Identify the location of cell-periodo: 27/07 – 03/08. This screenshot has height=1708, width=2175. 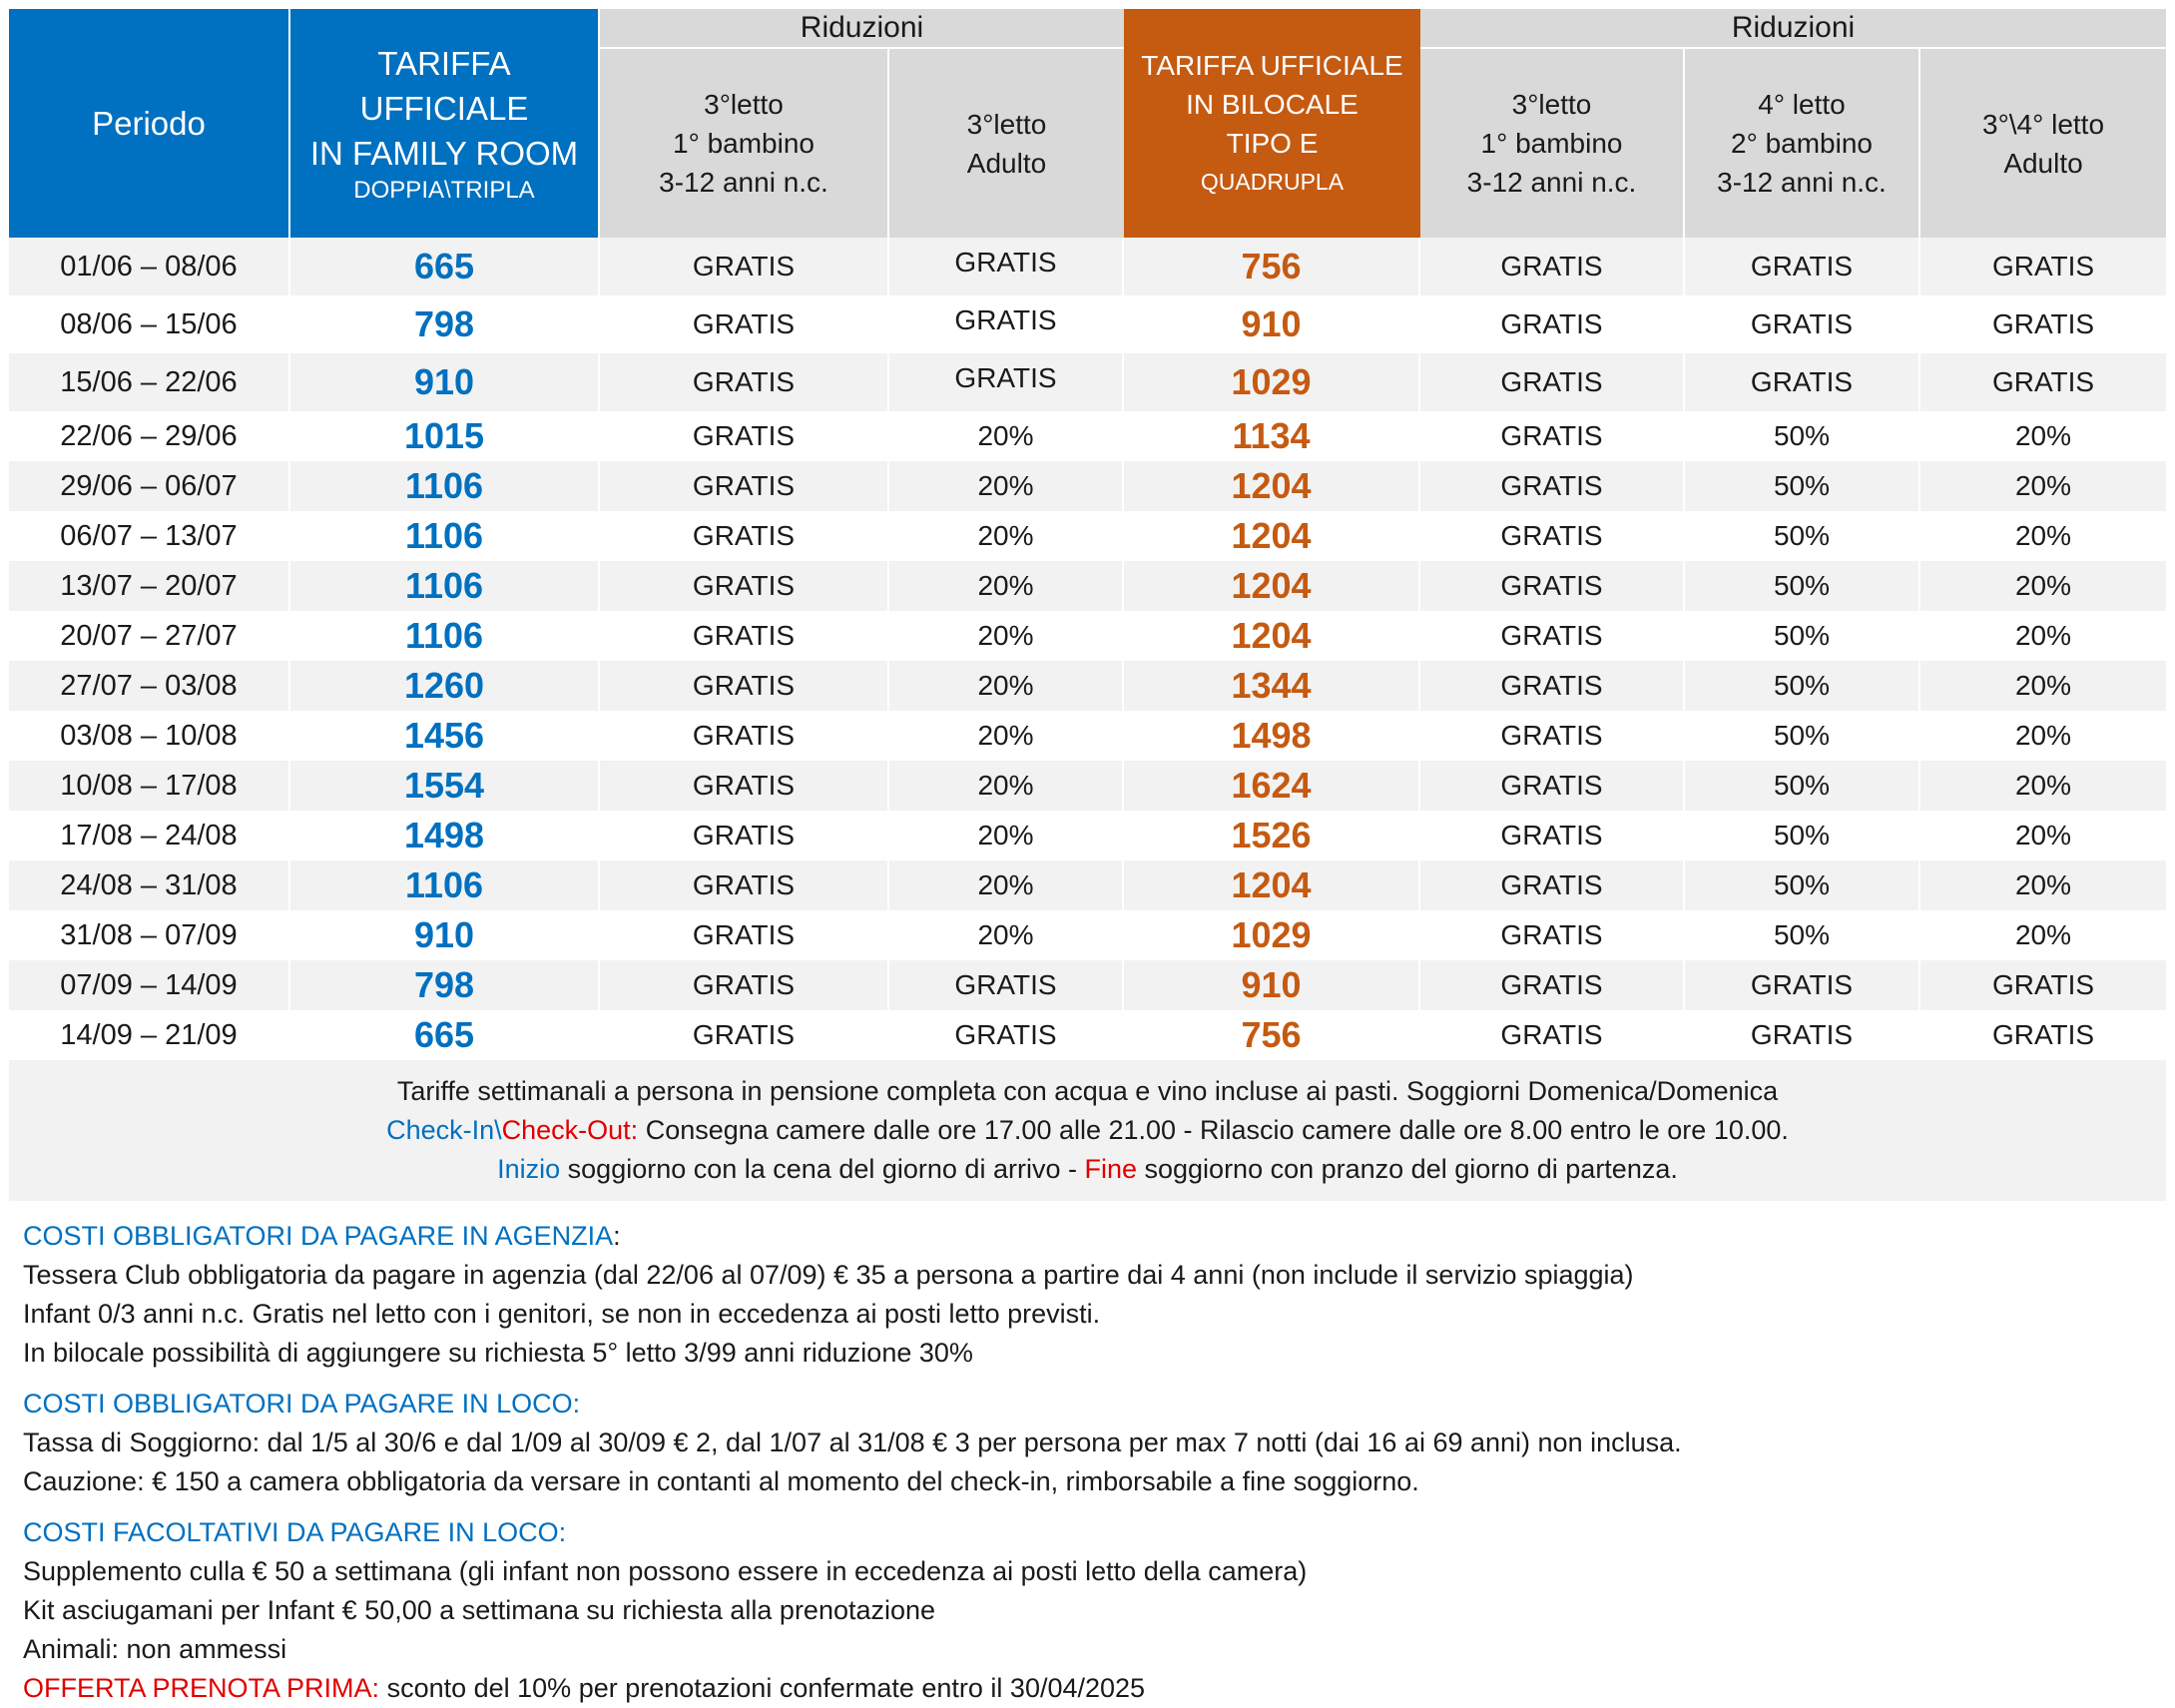
(149, 686).